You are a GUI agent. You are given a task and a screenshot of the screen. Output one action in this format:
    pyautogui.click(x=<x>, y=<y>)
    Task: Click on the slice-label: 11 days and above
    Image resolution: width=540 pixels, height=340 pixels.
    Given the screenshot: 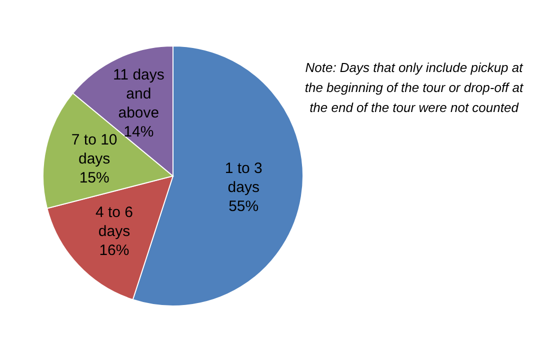 What is the action you would take?
    pyautogui.click(x=138, y=94)
    